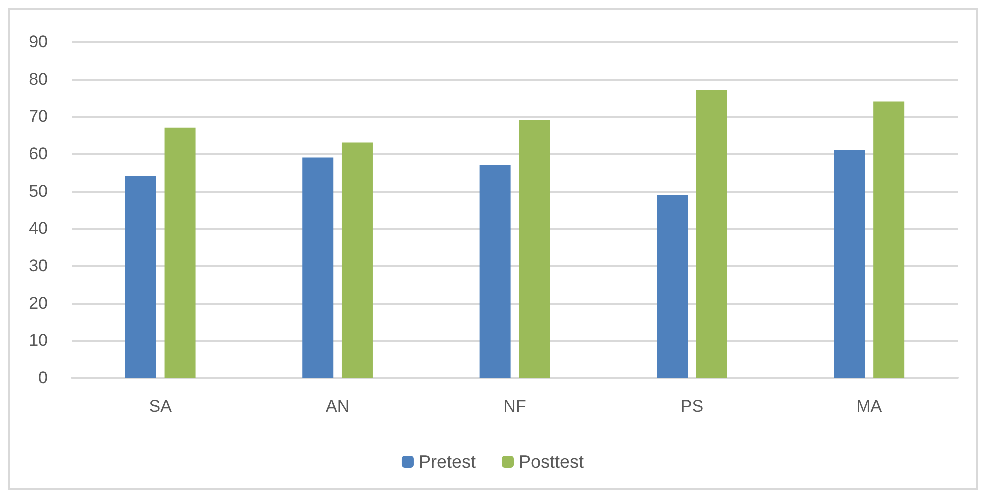 This screenshot has width=991, height=502. I want to click on x-tick-label: SA, so click(161, 406).